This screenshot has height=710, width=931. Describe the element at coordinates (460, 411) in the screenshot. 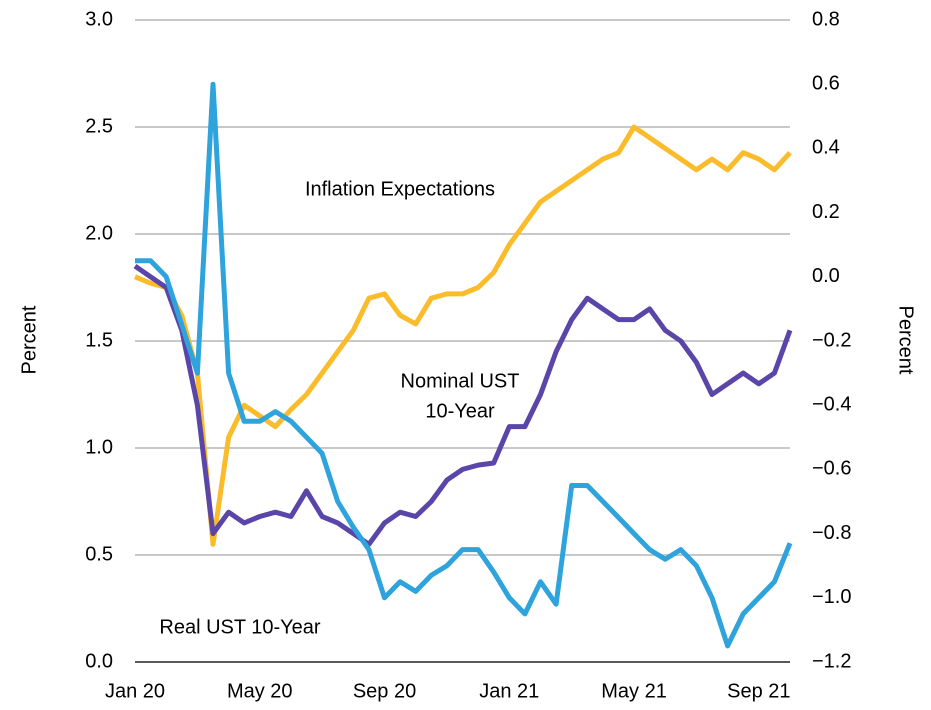

I see `annotation: 10-Year` at that location.